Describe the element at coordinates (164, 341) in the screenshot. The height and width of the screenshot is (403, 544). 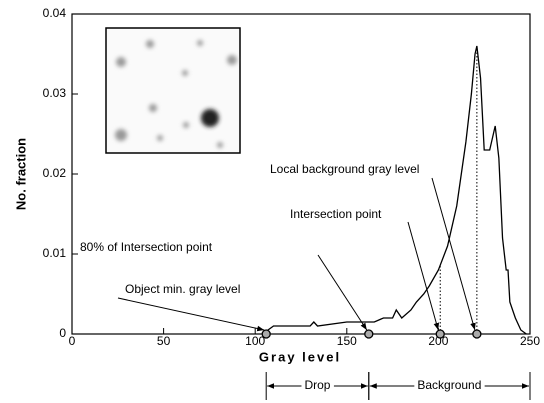
I see `x-tick-label: 50` at that location.